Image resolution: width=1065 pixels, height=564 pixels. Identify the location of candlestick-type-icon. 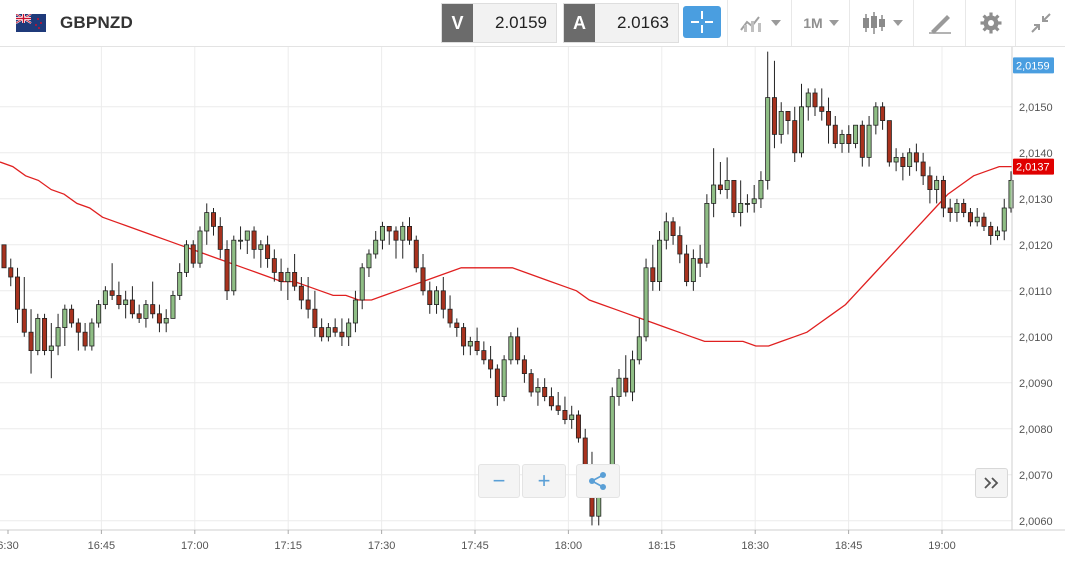
(874, 23).